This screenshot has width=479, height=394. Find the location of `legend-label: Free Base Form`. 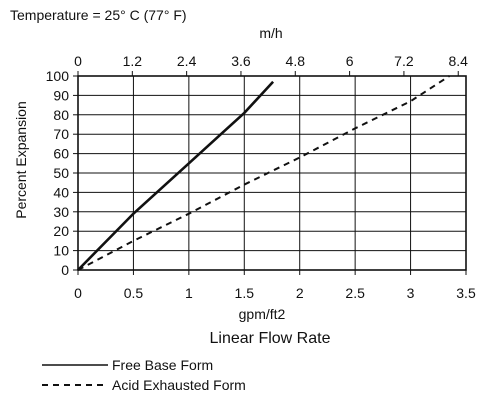

legend-label: Free Base Form is located at coordinates (162, 365).